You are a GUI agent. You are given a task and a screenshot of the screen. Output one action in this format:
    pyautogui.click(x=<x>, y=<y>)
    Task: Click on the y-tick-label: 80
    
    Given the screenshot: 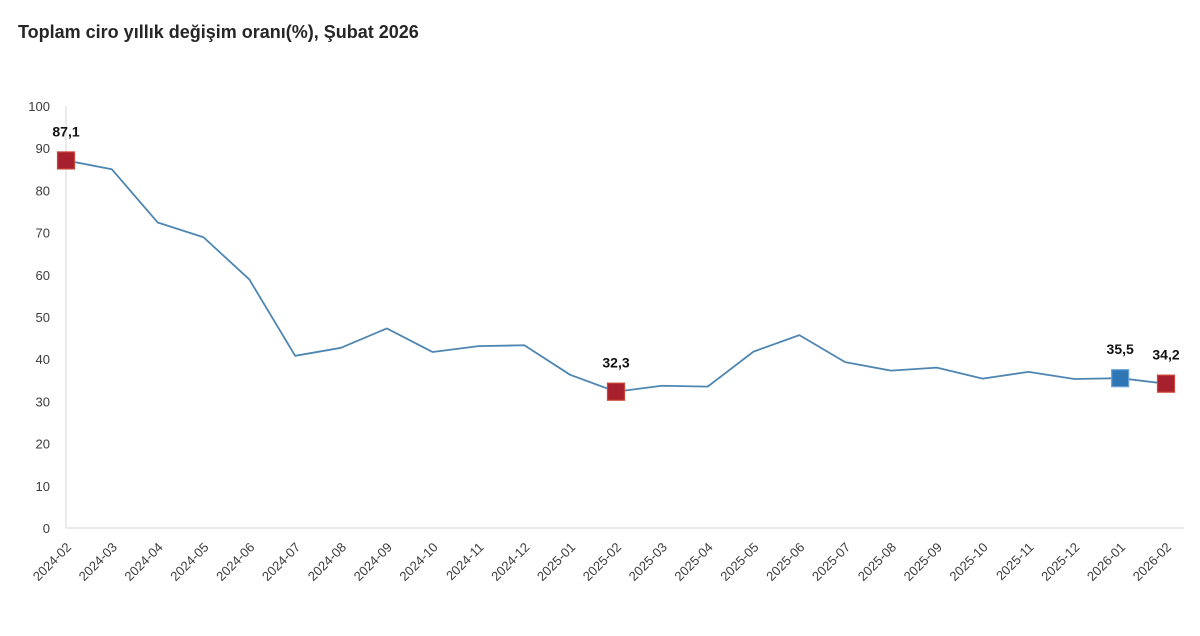 What is the action you would take?
    pyautogui.click(x=43, y=190)
    